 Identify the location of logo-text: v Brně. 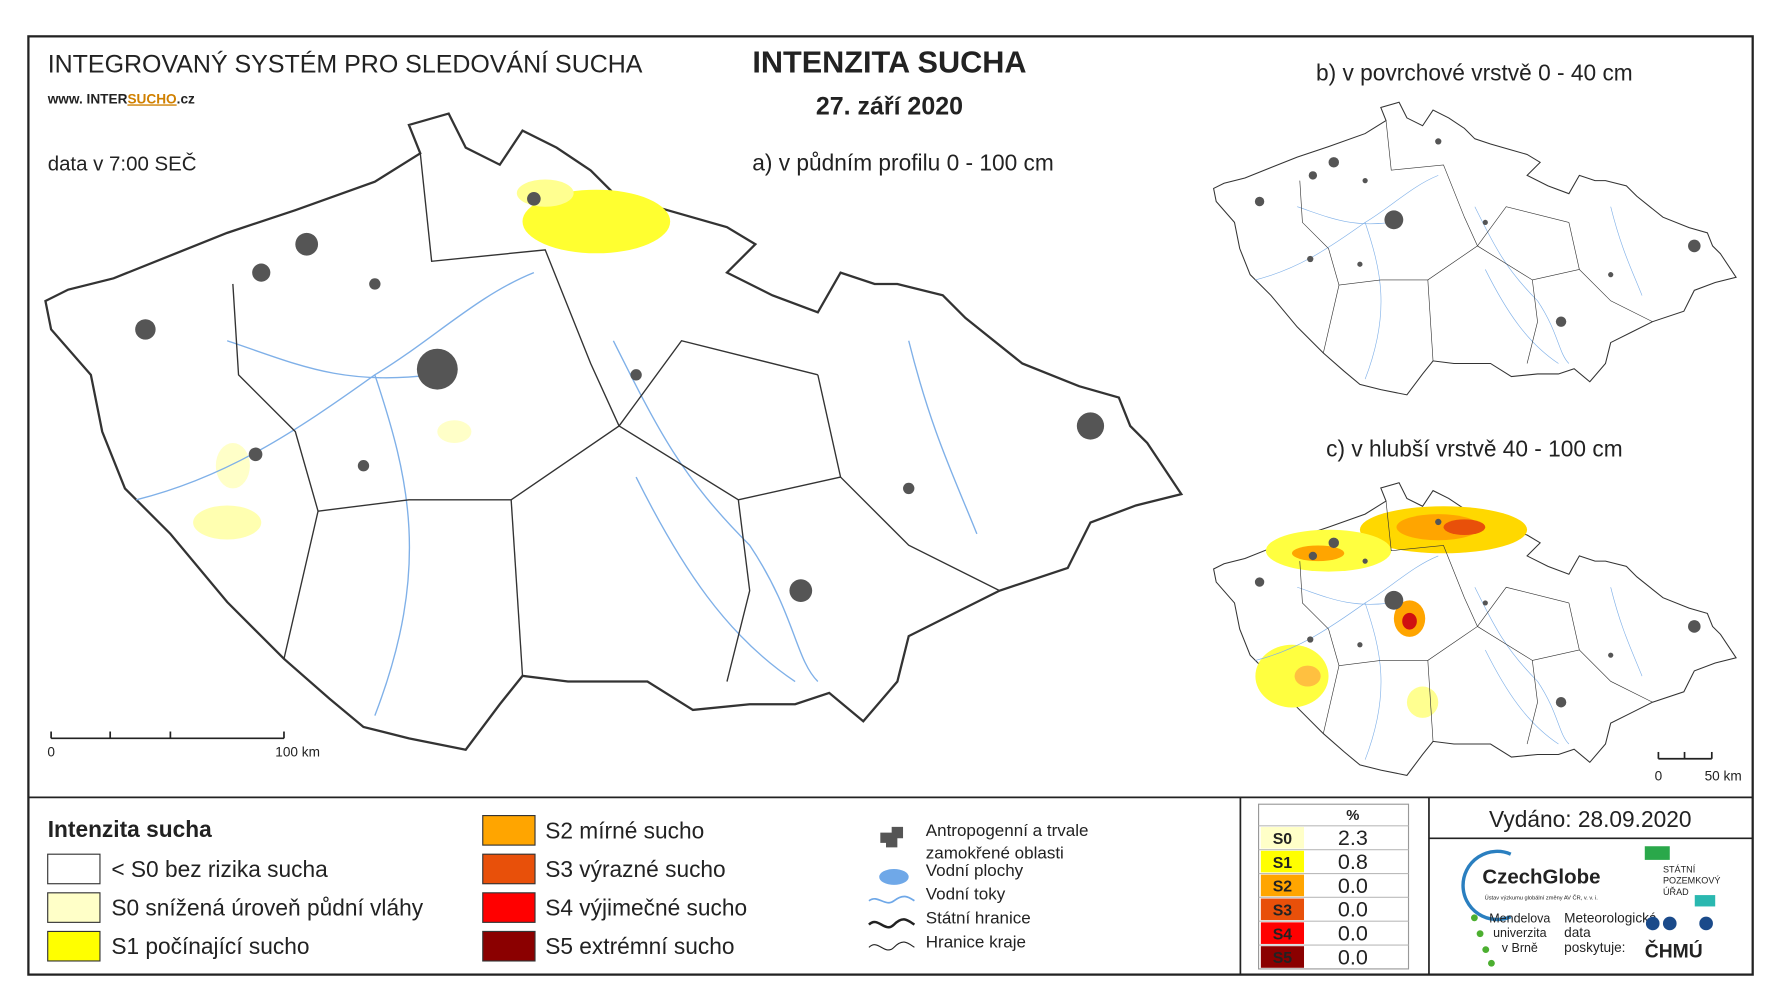
(1520, 948).